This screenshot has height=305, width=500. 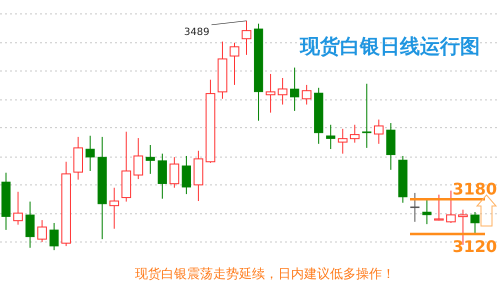 I want to click on ref-line-label: 3120, so click(x=474, y=246).